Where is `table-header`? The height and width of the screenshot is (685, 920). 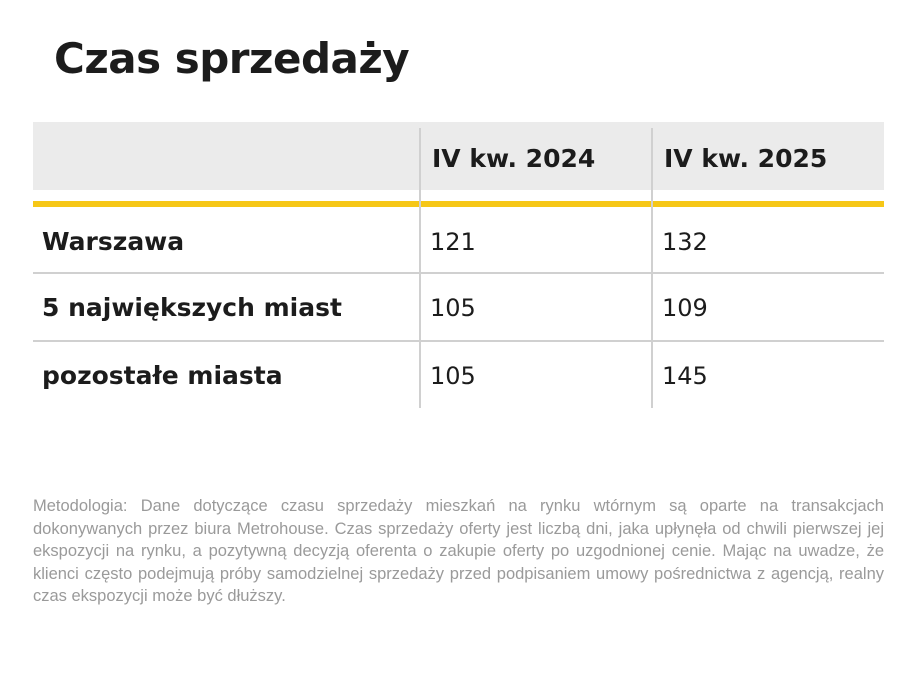 table-header is located at coordinates (458, 156).